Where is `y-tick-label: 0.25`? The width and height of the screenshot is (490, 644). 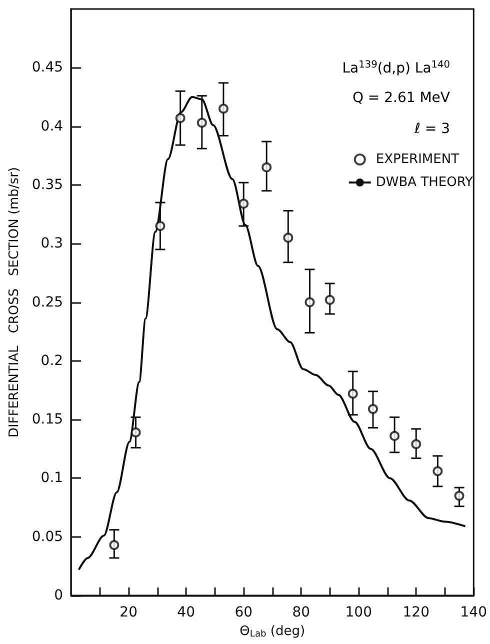 y-tick-label: 0.25 is located at coordinates (48, 302).